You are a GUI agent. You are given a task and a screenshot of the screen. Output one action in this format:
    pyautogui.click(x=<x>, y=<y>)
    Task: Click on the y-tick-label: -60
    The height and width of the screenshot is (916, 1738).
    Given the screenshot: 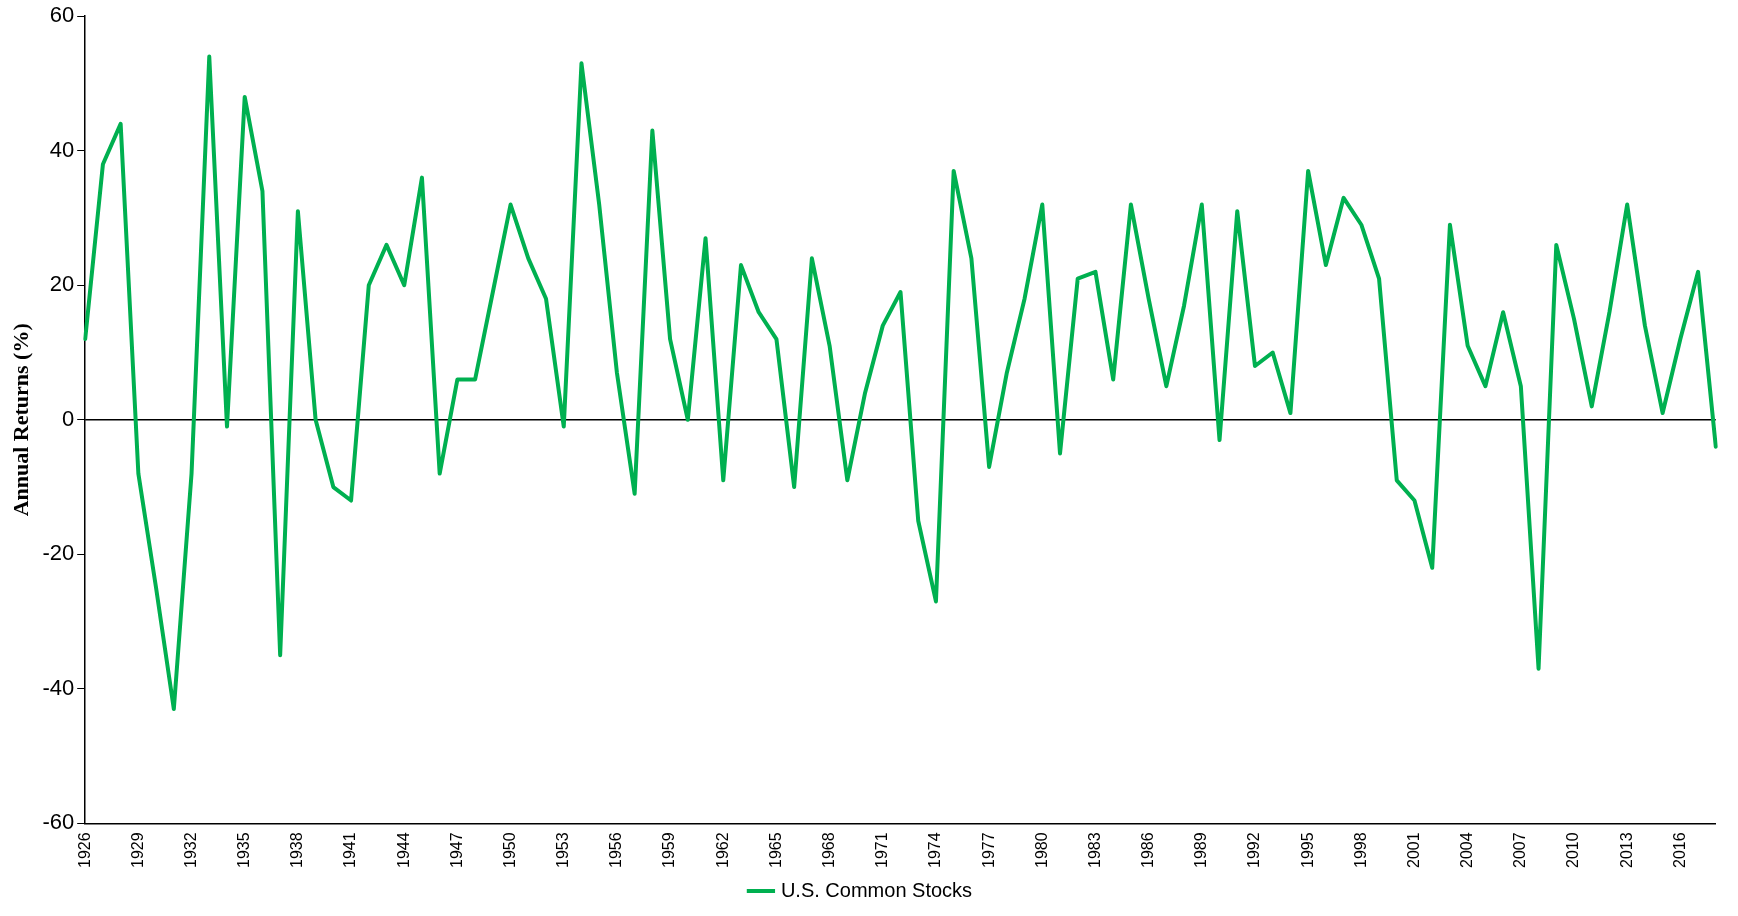 What is the action you would take?
    pyautogui.click(x=58, y=822)
    